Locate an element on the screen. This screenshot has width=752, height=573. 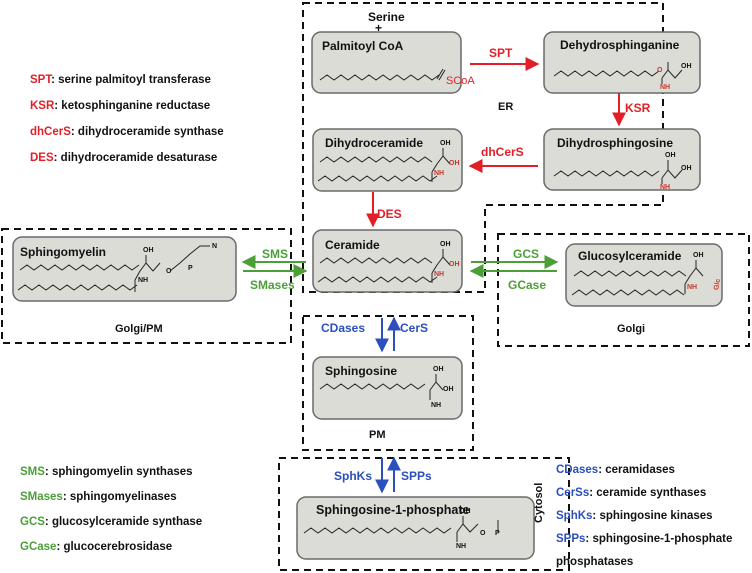
sphingomyelin-title: Sphingomyelin is located at coordinates (63, 252).